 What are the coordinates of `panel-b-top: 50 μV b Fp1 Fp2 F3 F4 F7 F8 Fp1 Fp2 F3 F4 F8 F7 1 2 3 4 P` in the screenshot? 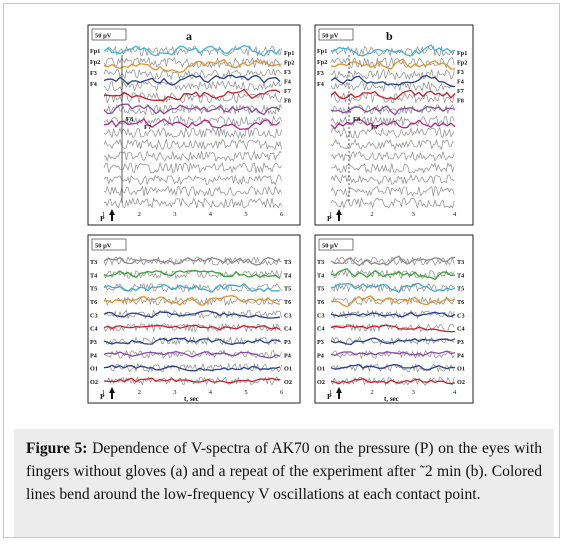 It's located at (394, 125).